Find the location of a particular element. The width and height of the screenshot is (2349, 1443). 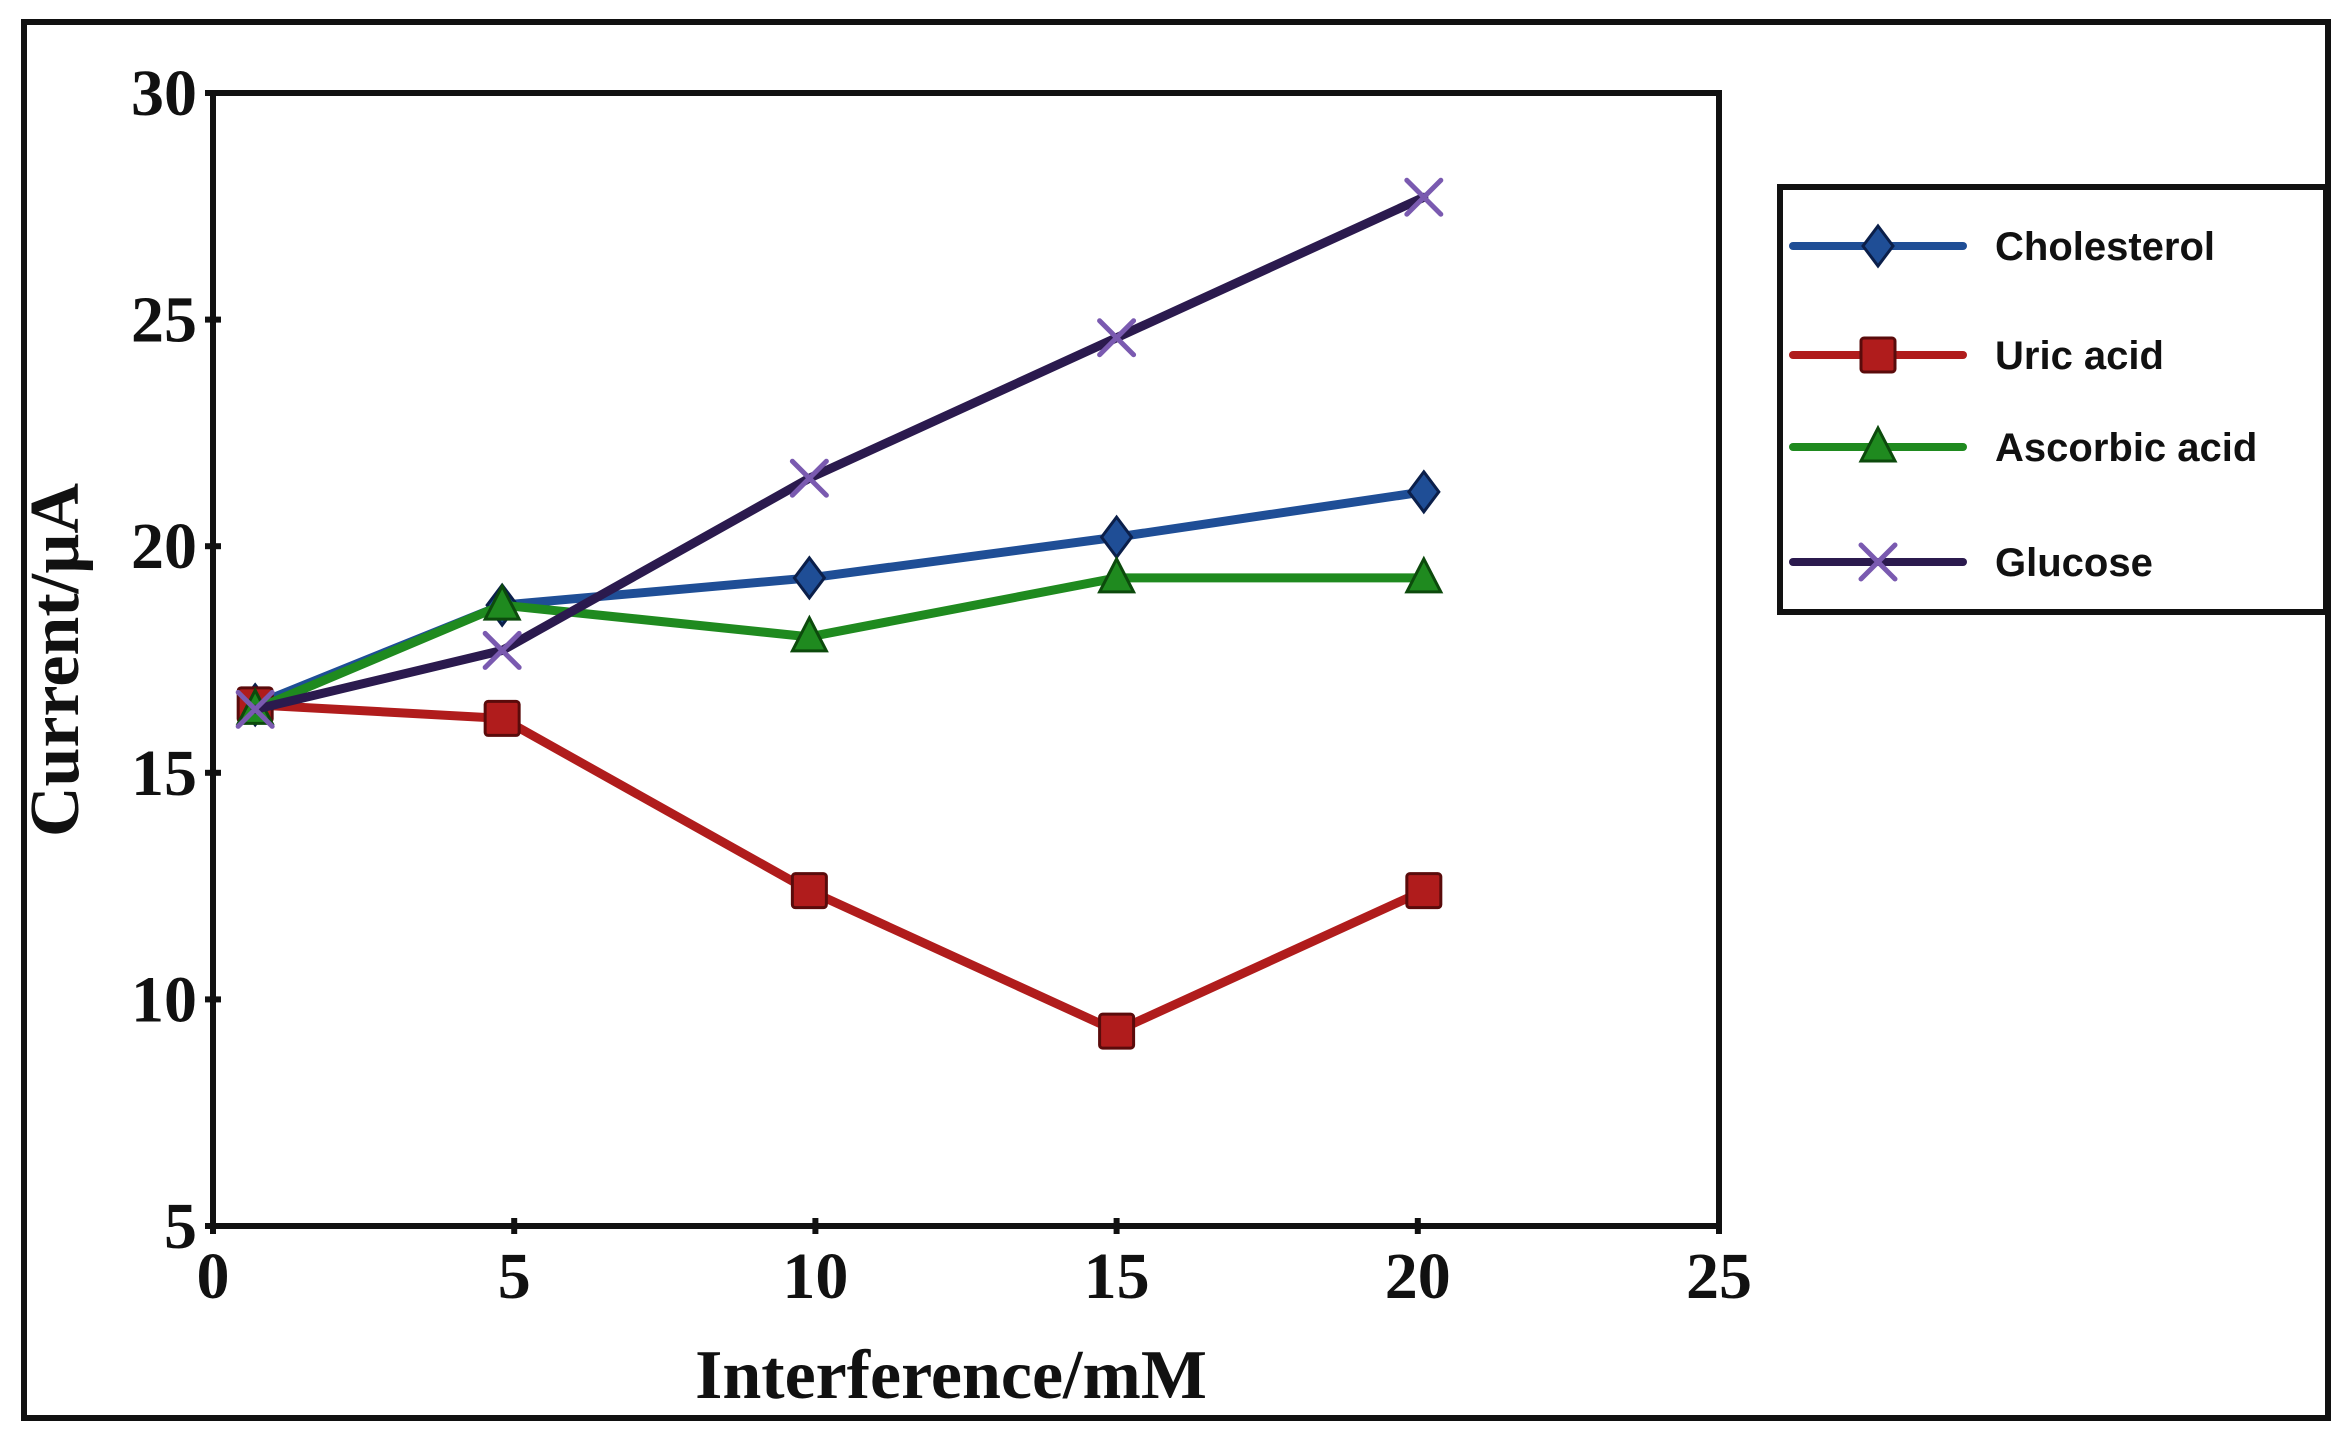

y-tick-label: 5 is located at coordinates (180, 1226).